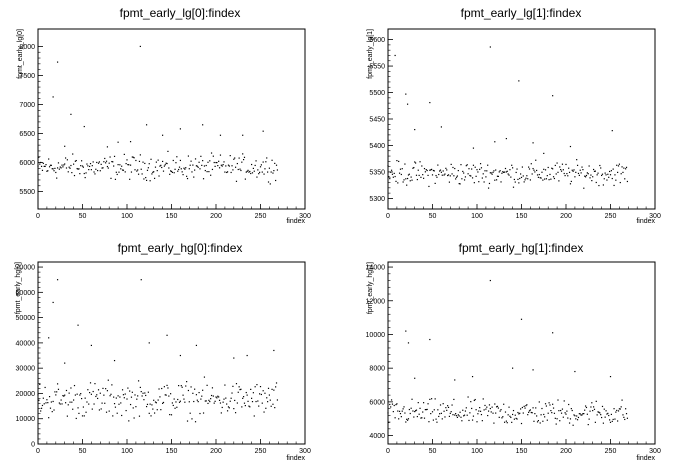 The image size is (698, 473). I want to click on y-tick-label: 10000, so click(26, 419).